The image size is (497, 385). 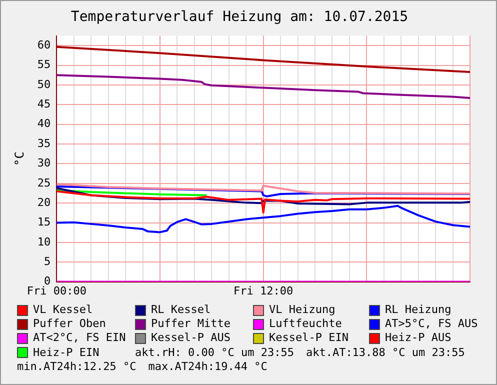 I want to click on legend-label: Heiz-P EIN, so click(x=66, y=353).